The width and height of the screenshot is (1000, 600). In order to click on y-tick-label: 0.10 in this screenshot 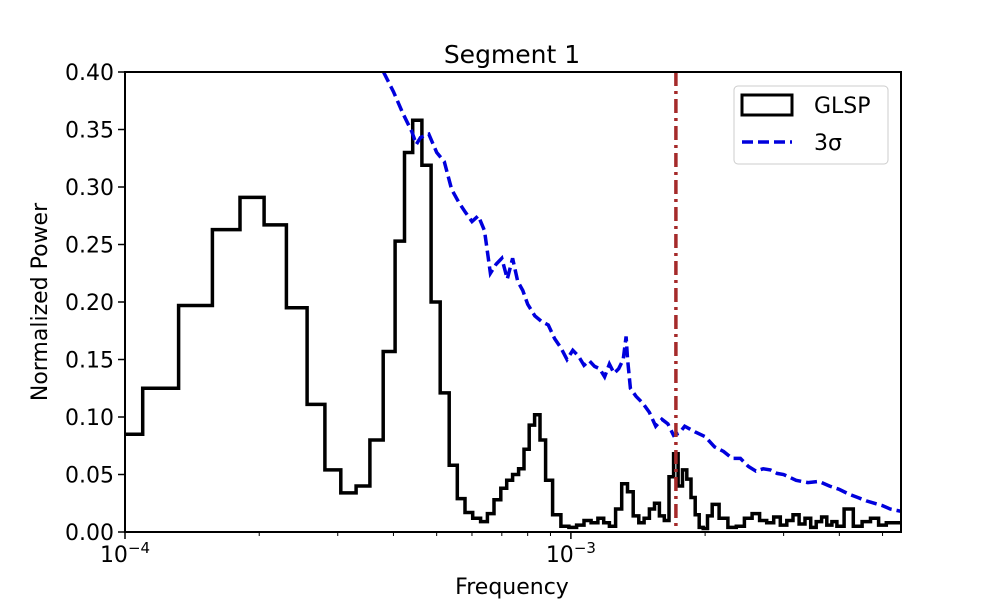, I will do `click(89, 418)`.